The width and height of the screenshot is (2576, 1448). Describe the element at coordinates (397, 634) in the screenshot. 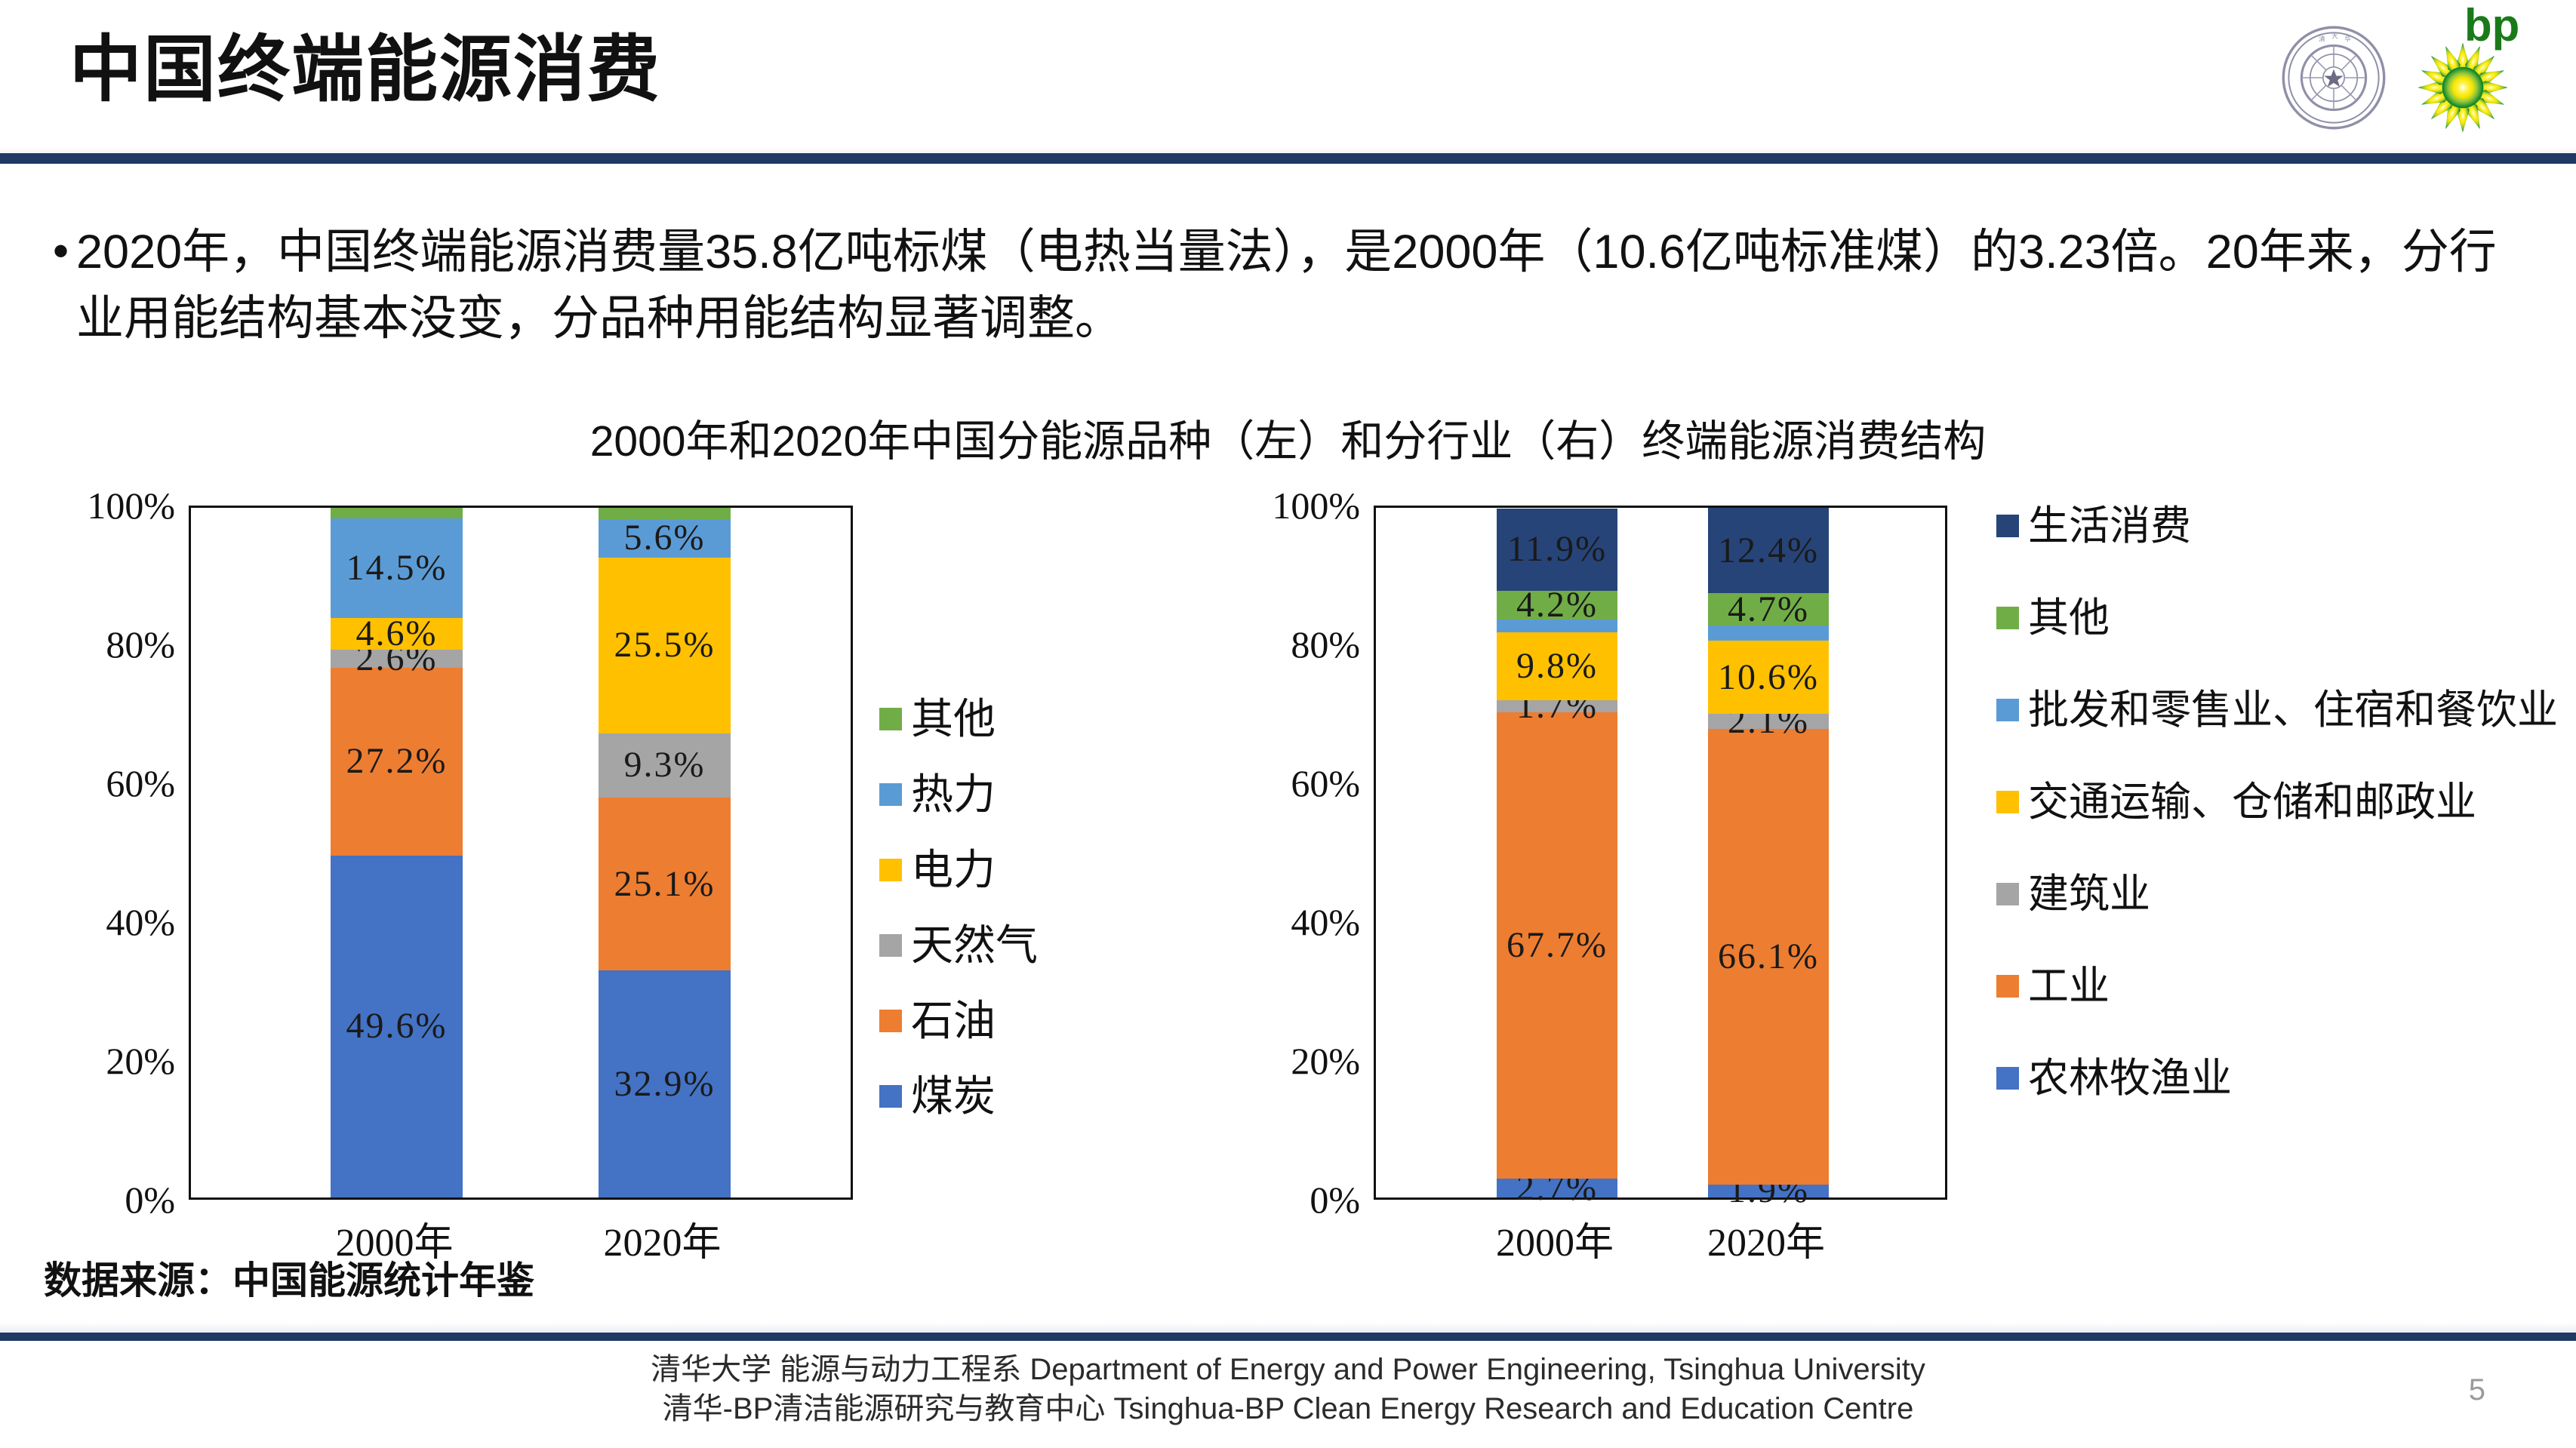

I see `bar-segment: 4.6%` at that location.